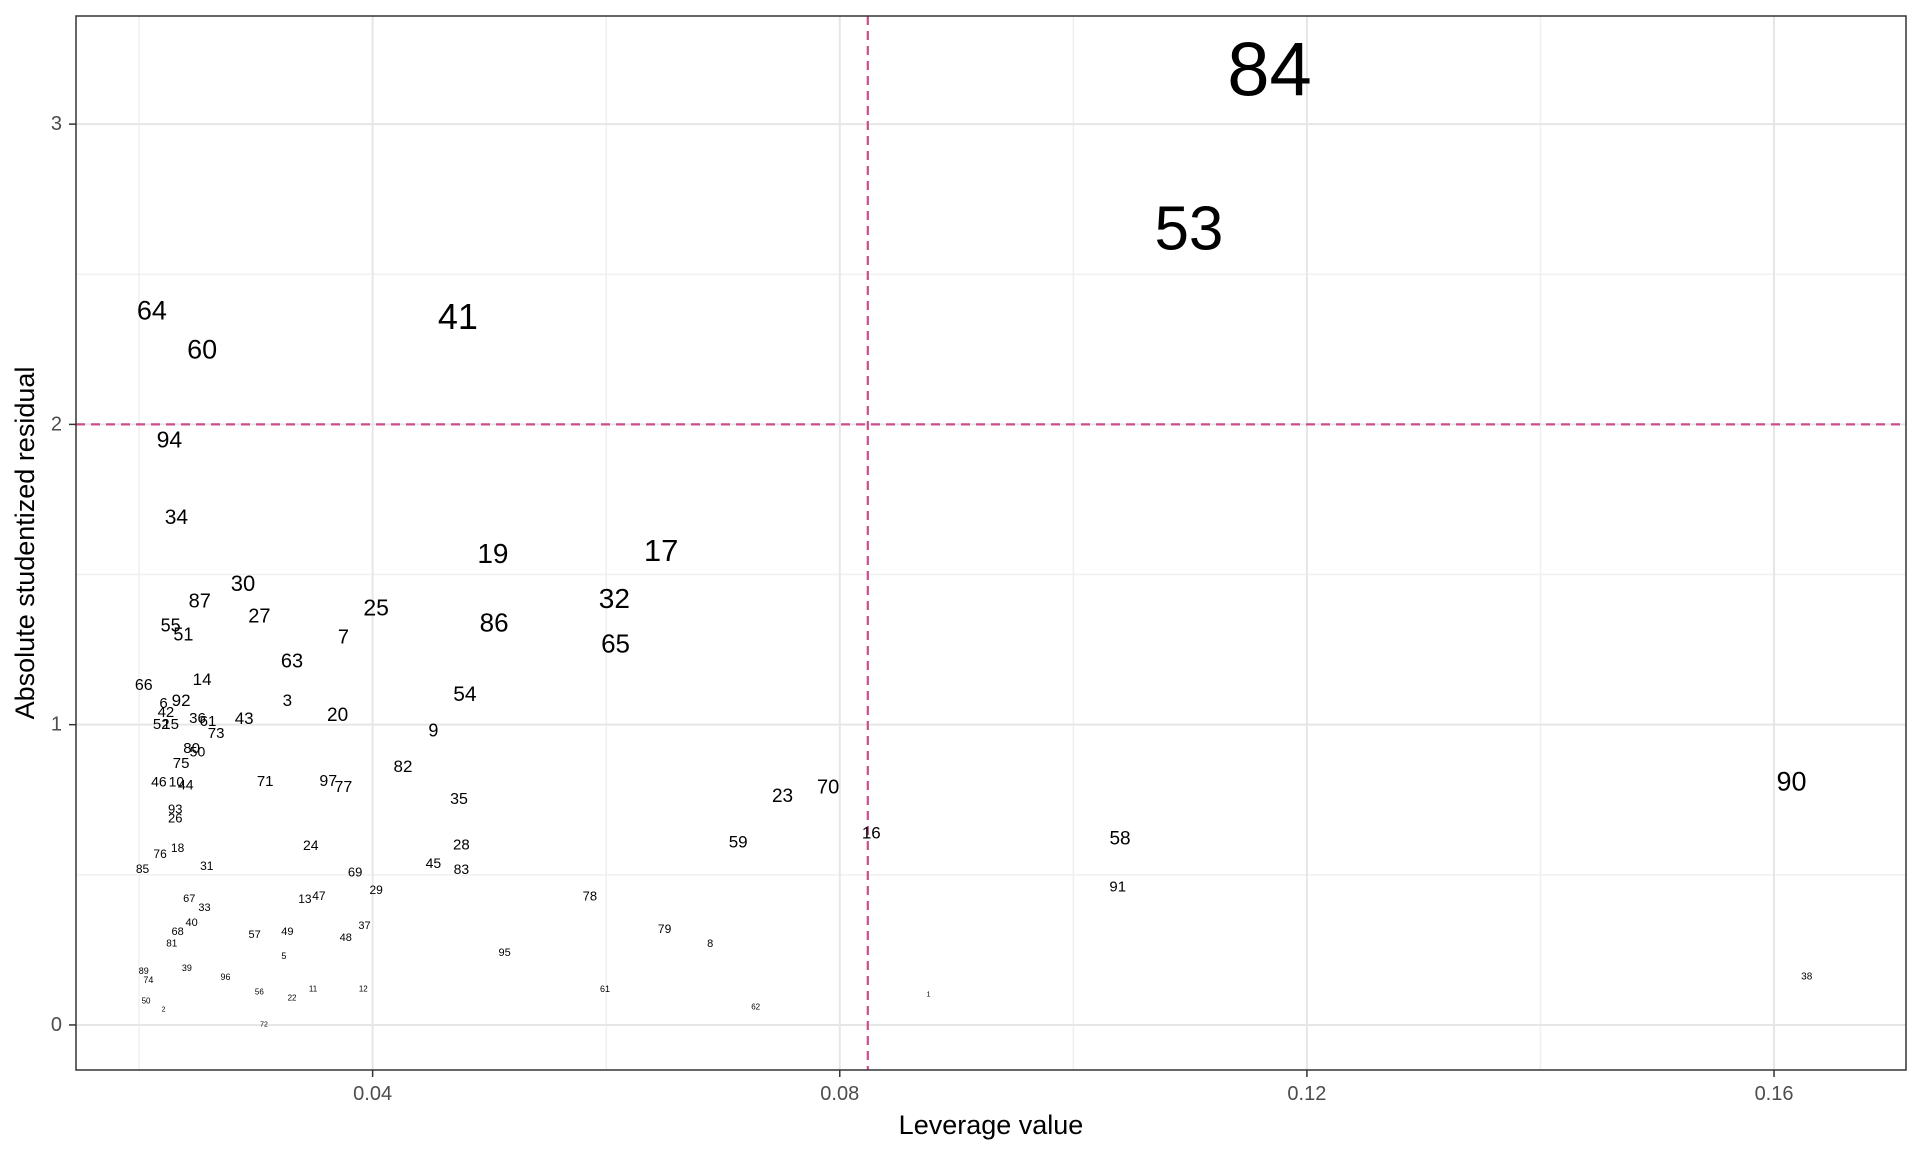  Describe the element at coordinates (364, 926) in the screenshot. I see `point-label-37: 37` at that location.